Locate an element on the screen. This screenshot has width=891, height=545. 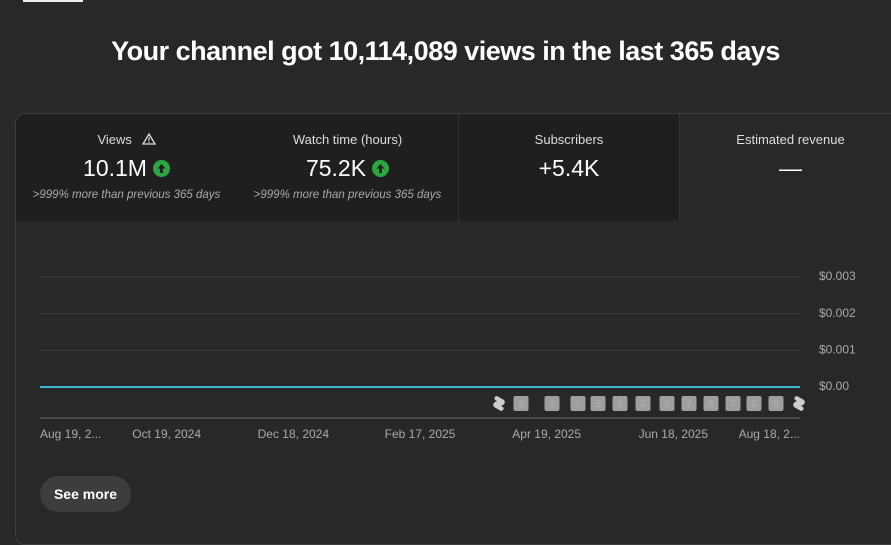
see-more-button: See more is located at coordinates (85, 494).